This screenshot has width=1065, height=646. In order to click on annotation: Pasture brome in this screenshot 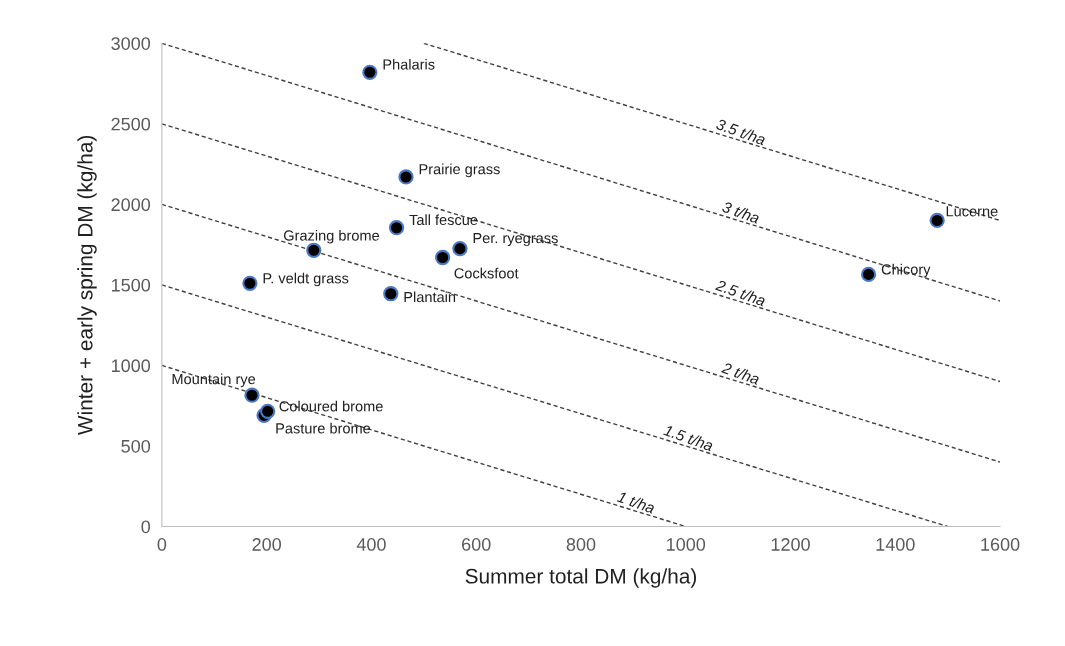, I will do `click(323, 428)`.